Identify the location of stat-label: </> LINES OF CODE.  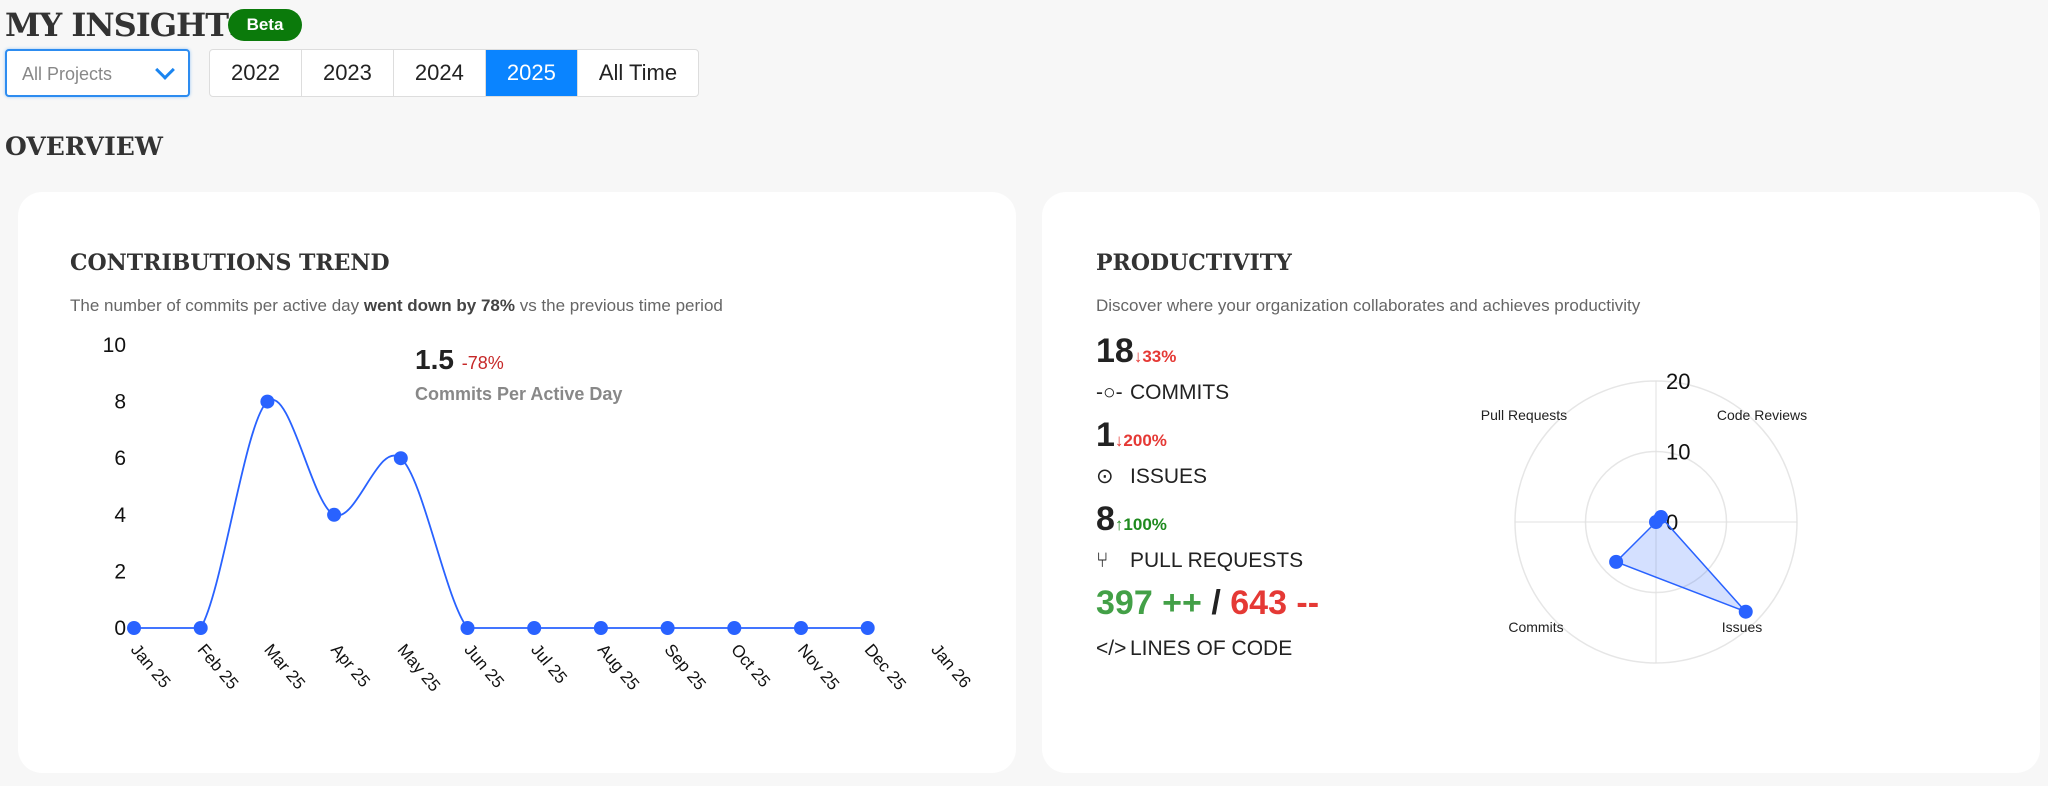
(1207, 649).